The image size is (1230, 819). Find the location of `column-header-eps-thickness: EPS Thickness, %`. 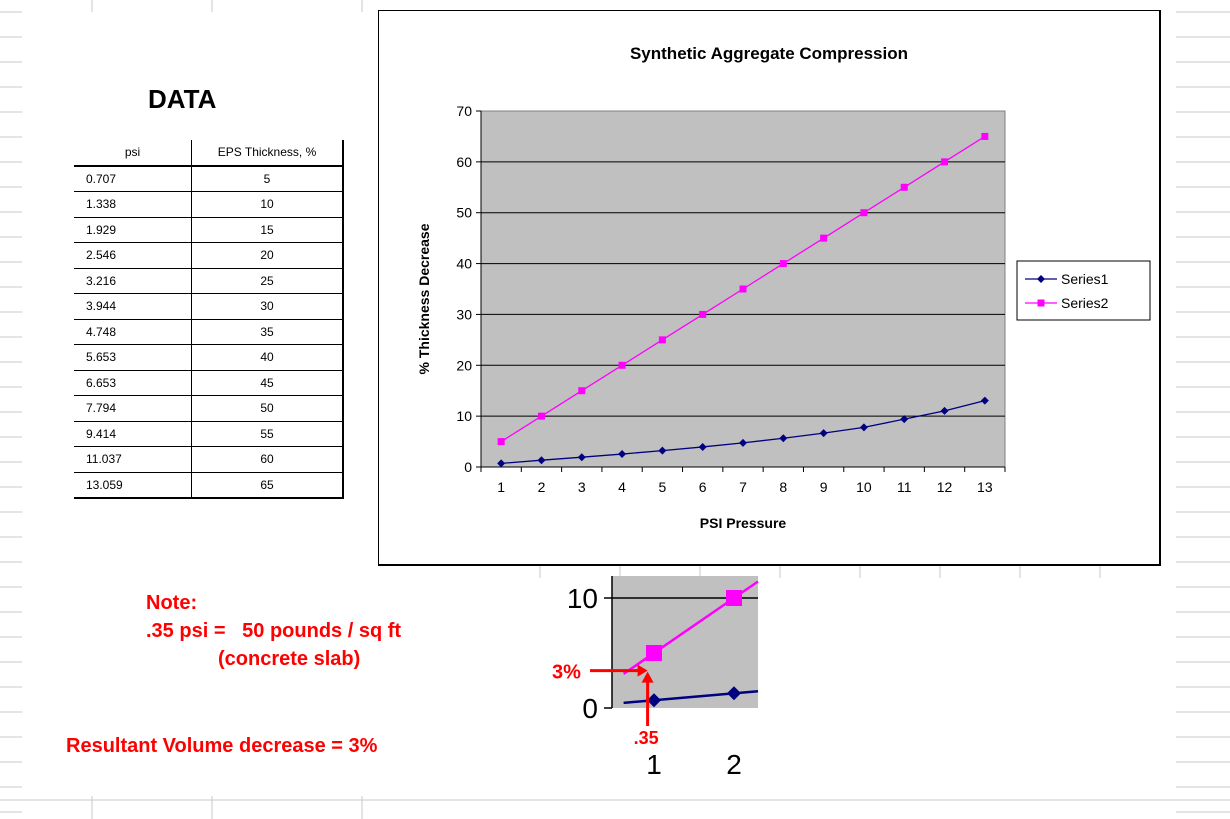

column-header-eps-thickness: EPS Thickness, % is located at coordinates (267, 153).